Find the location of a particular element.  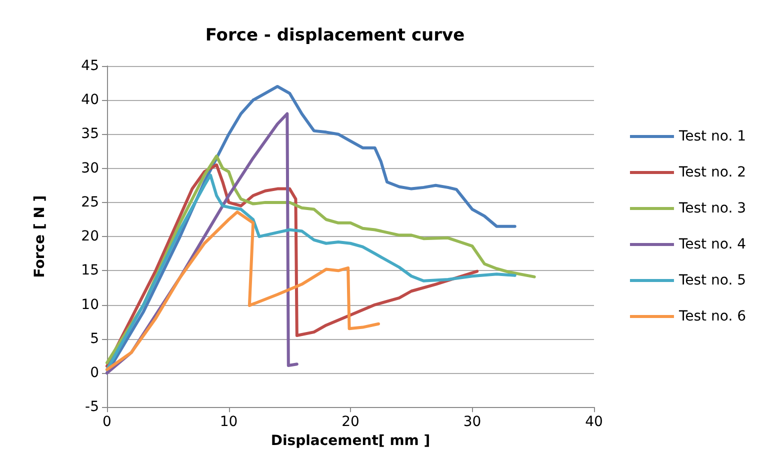

y-tick-label: 40 is located at coordinates (90, 100).